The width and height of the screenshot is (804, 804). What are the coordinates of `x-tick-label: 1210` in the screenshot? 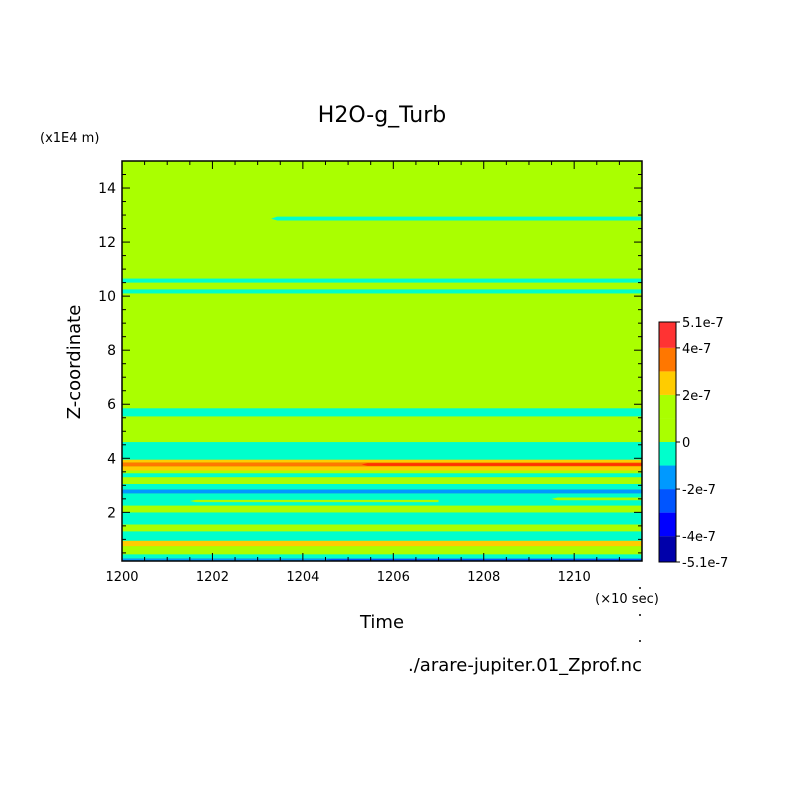 It's located at (574, 577).